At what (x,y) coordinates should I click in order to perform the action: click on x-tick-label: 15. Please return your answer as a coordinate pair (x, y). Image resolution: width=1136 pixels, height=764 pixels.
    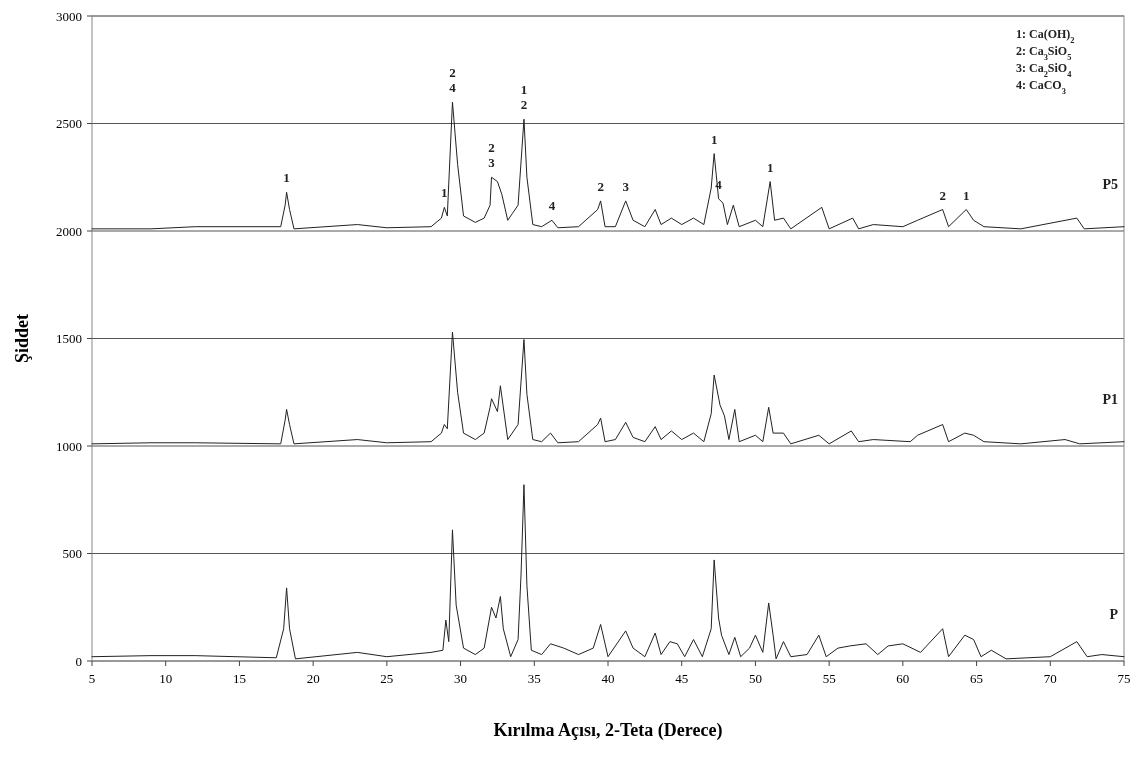
    Looking at the image, I should click on (239, 678).